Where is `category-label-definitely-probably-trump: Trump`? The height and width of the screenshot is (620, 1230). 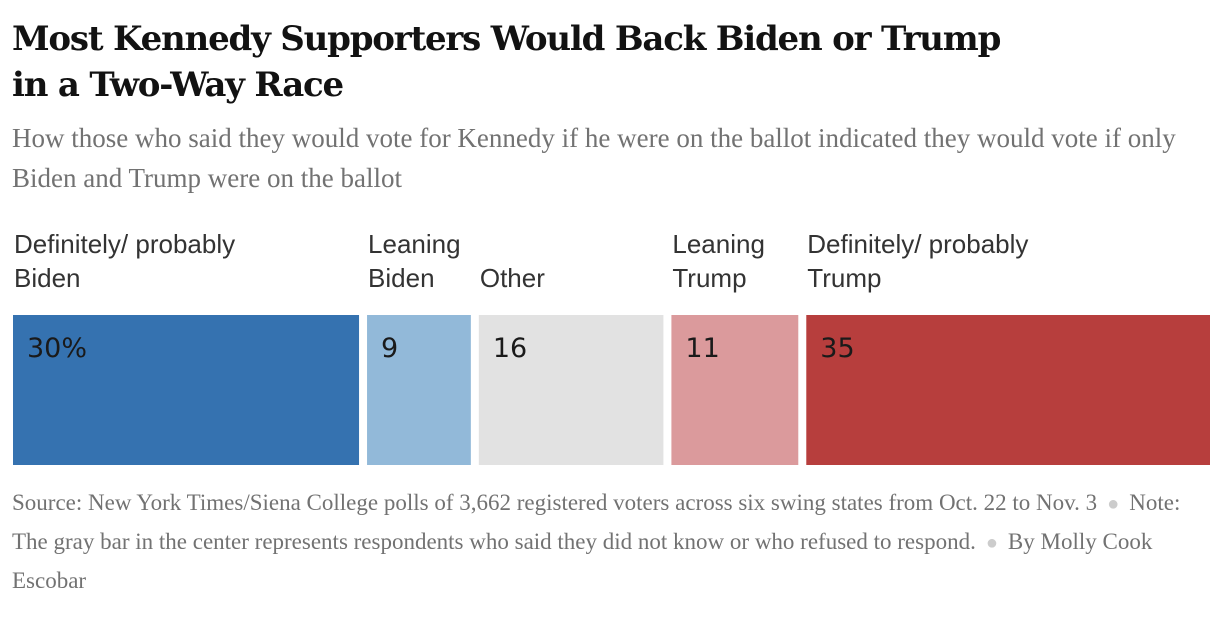 category-label-definitely-probably-trump: Trump is located at coordinates (844, 278).